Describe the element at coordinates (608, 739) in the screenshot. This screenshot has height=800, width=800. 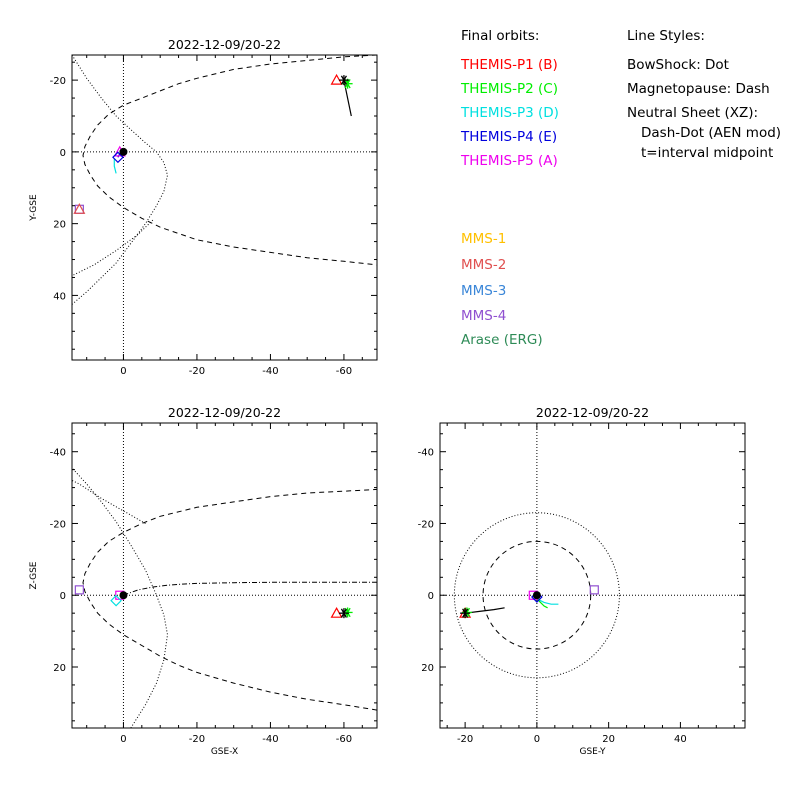
I see `x-tick-label: 20` at that location.